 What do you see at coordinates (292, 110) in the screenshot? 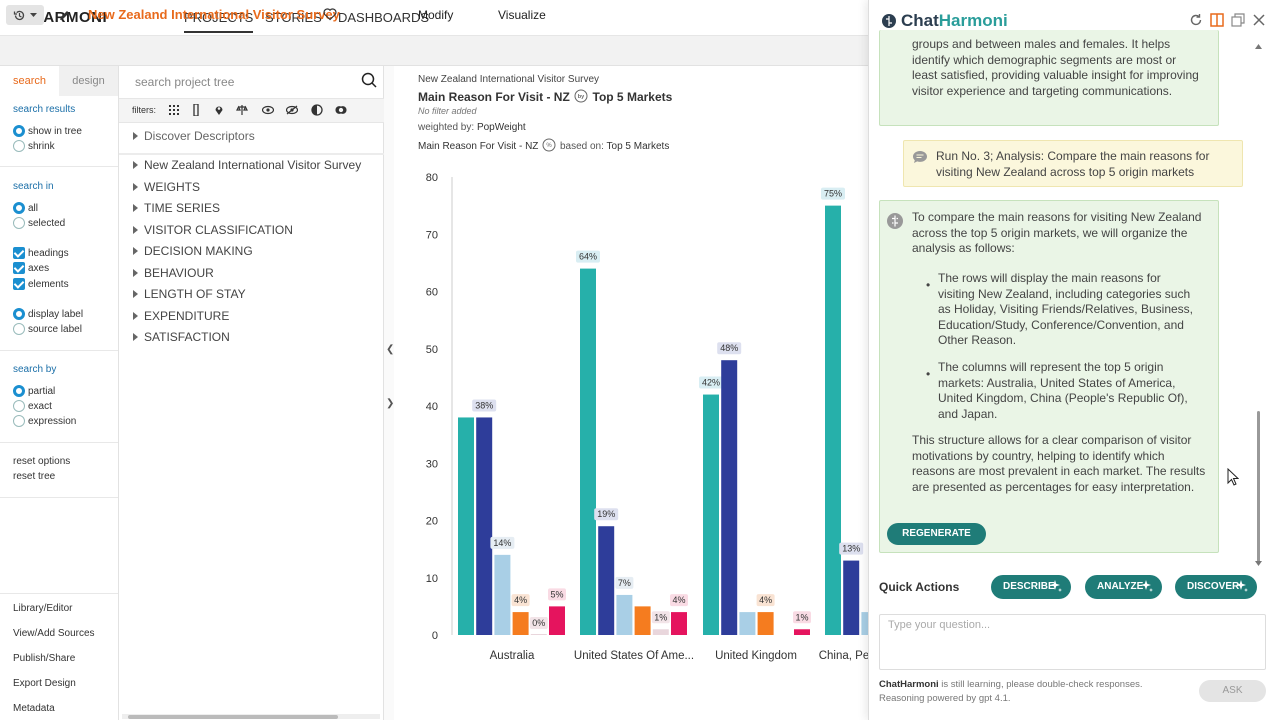
I see `eye-off-icon` at bounding box center [292, 110].